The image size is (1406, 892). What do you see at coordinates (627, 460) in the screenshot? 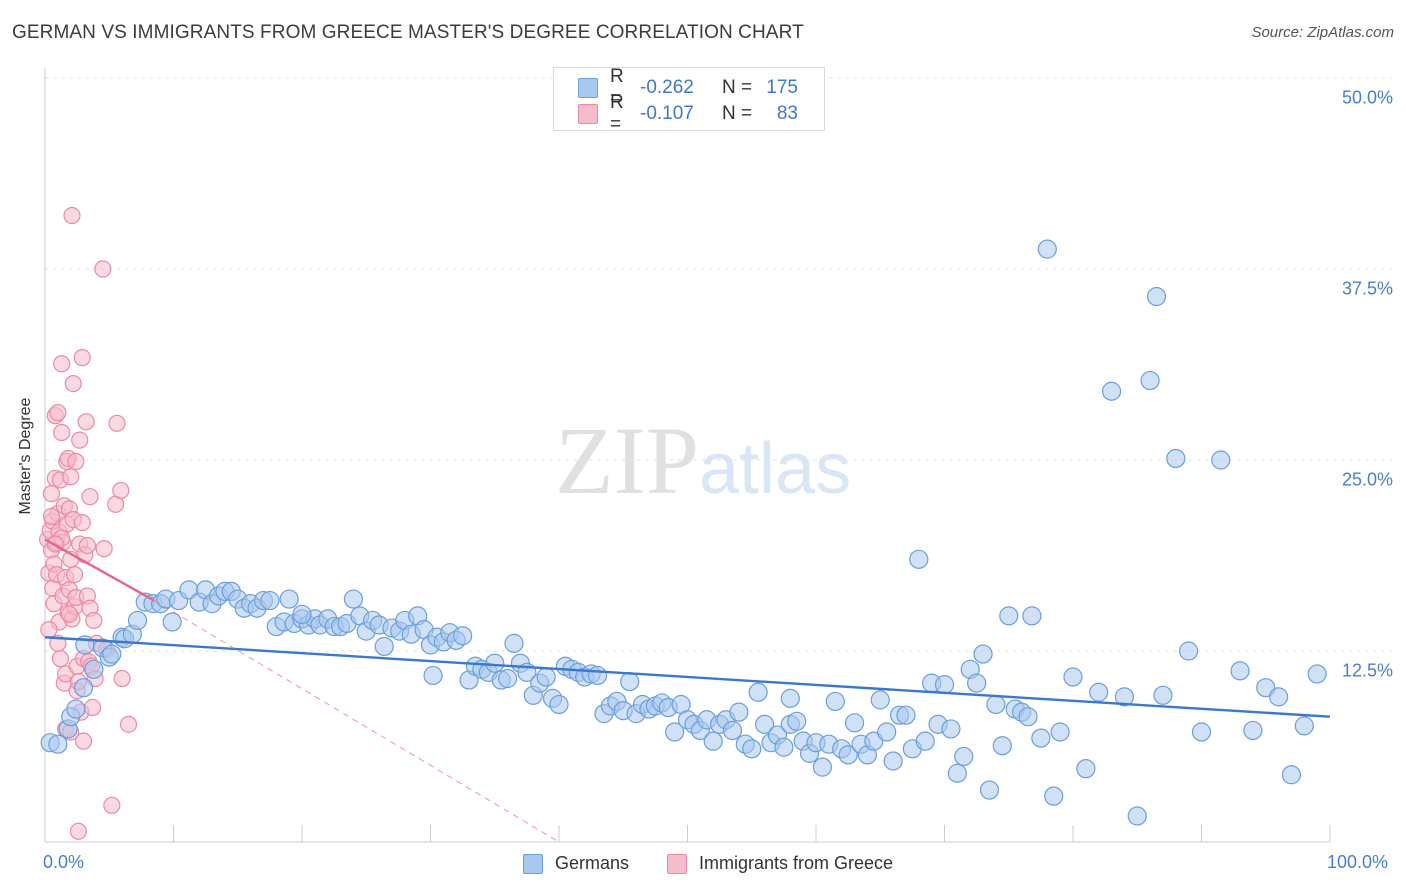
I see `watermark-zip: ZIP` at bounding box center [627, 460].